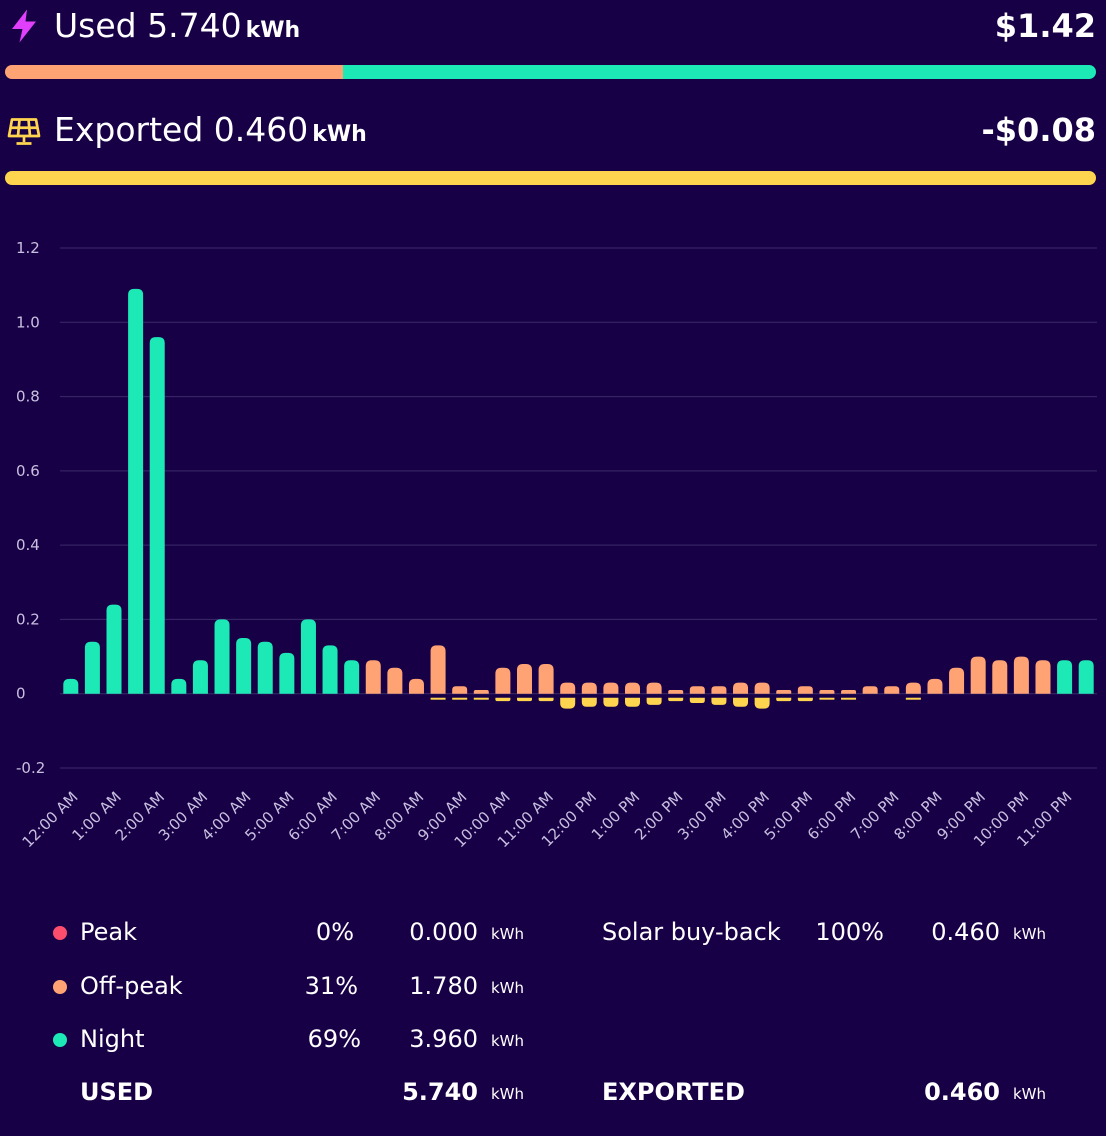 This screenshot has width=1106, height=1136. I want to click on solar-value: 0.460, so click(965, 932).